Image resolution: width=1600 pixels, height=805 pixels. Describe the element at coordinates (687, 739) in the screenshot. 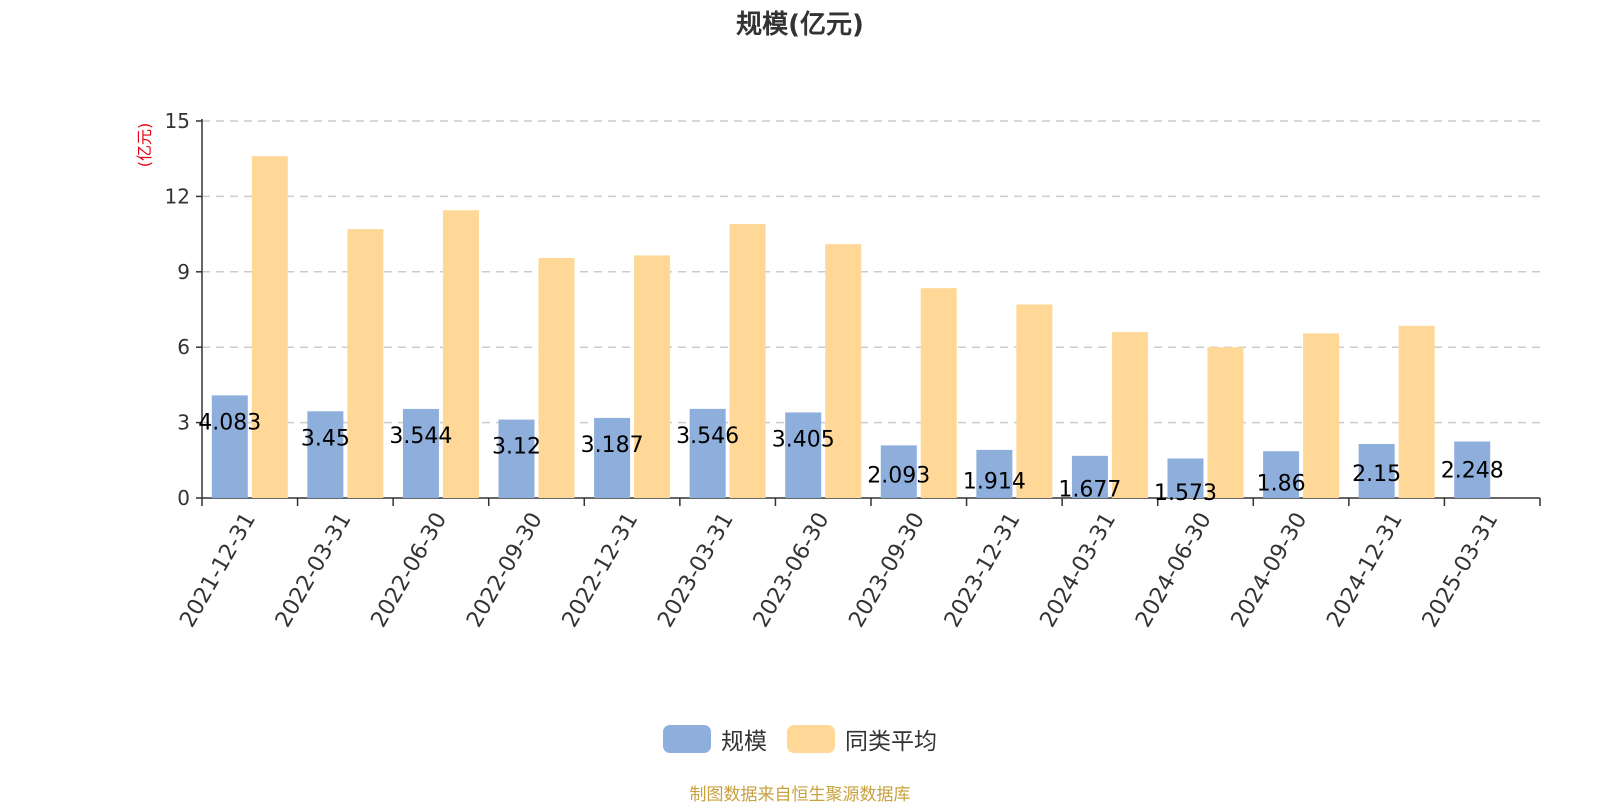

I see `legend-swatch-scale` at that location.